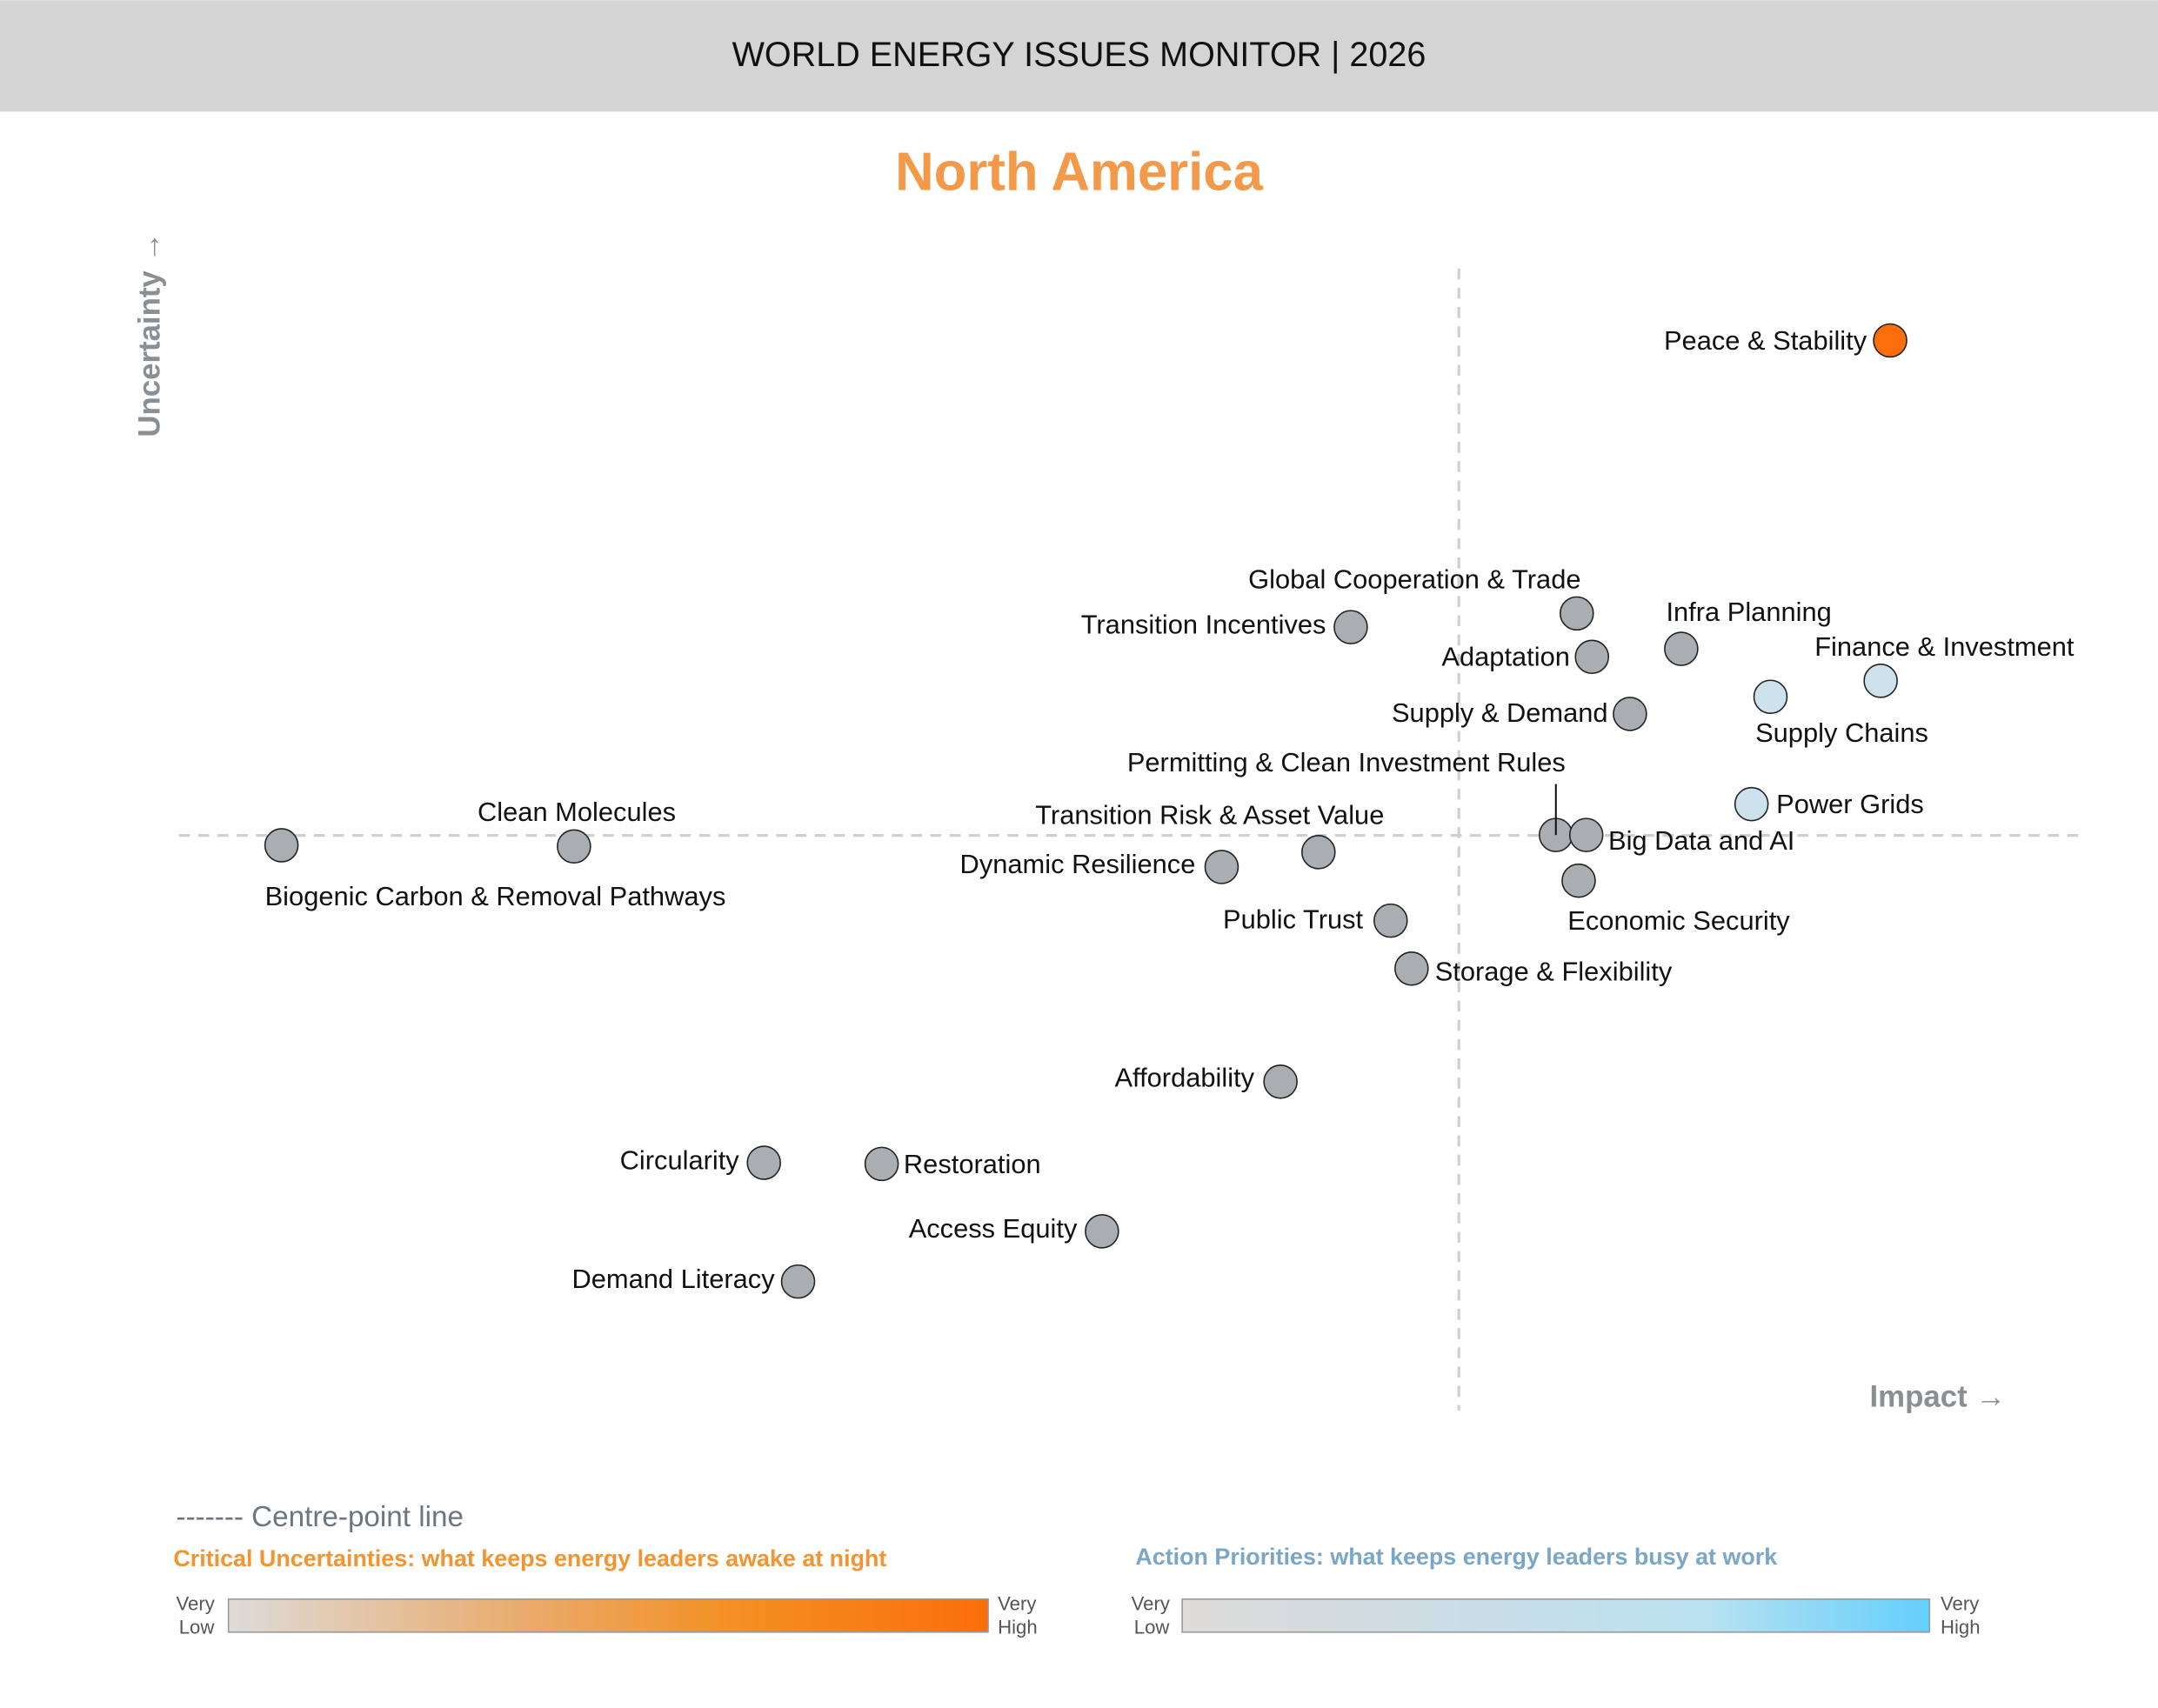  Describe the element at coordinates (1079, 173) in the screenshot. I see `chart-title: North America` at that location.